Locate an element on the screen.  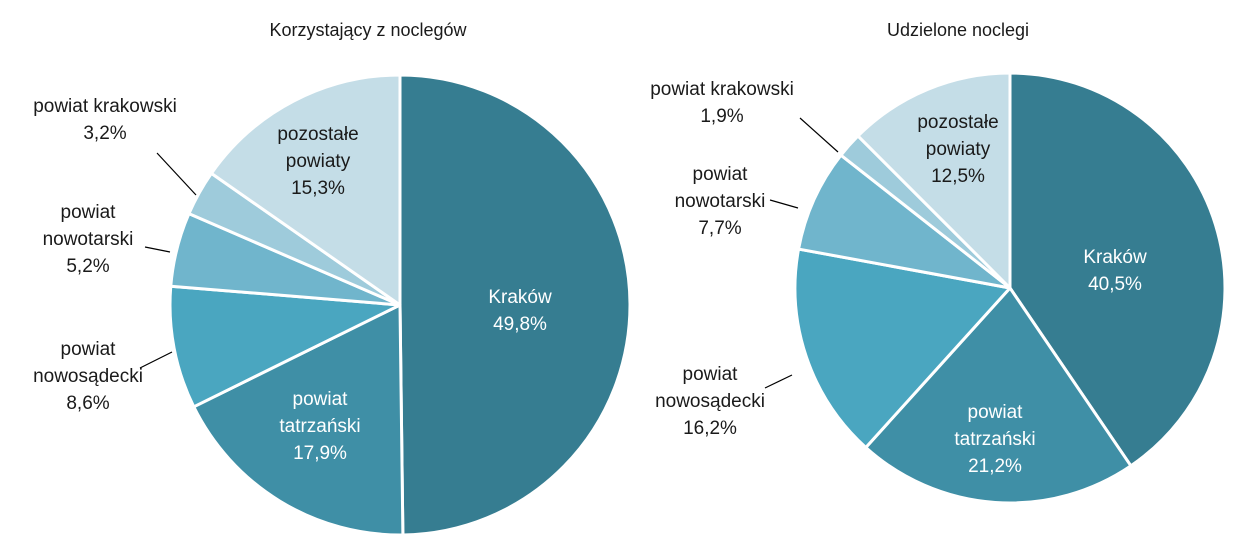
value-label: 5,2% is located at coordinates (87, 266).